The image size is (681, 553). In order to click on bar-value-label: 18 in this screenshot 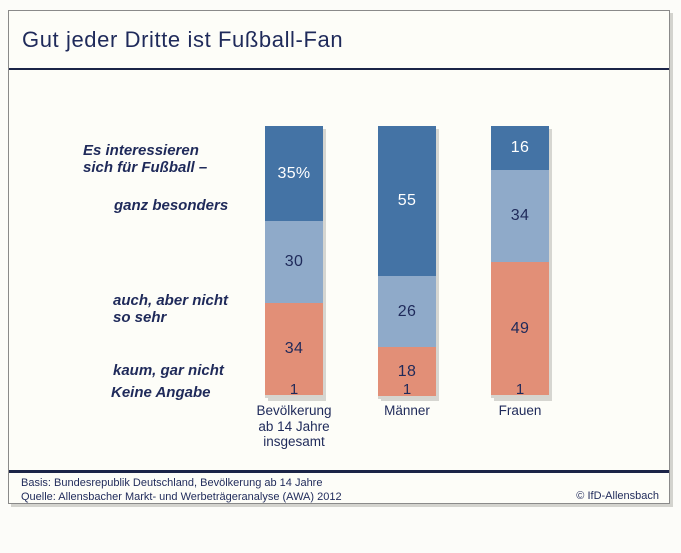, I will do `click(407, 371)`.